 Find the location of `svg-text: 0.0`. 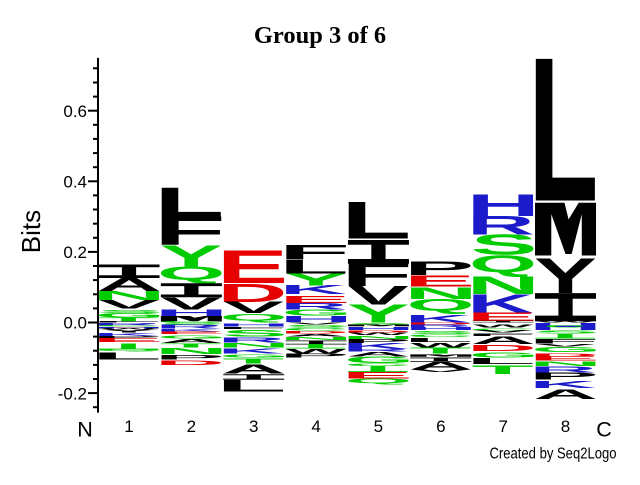

svg-text: 0.0 is located at coordinates (75, 323).